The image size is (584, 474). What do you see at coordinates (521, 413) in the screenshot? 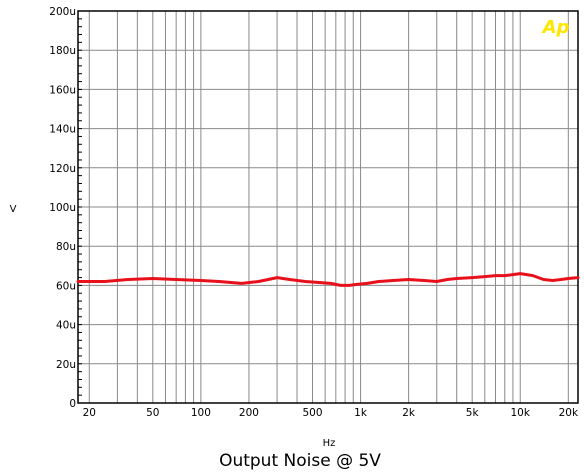
I see `x-tick-label: 10k` at bounding box center [521, 413].